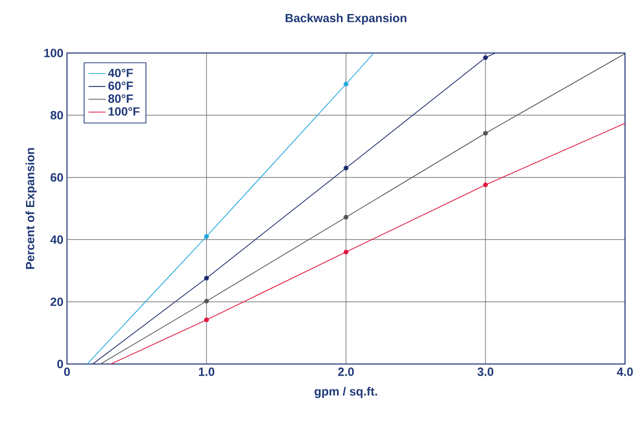 The image size is (640, 425). What do you see at coordinates (485, 372) in the screenshot?
I see `x-tick-label: 3.0` at bounding box center [485, 372].